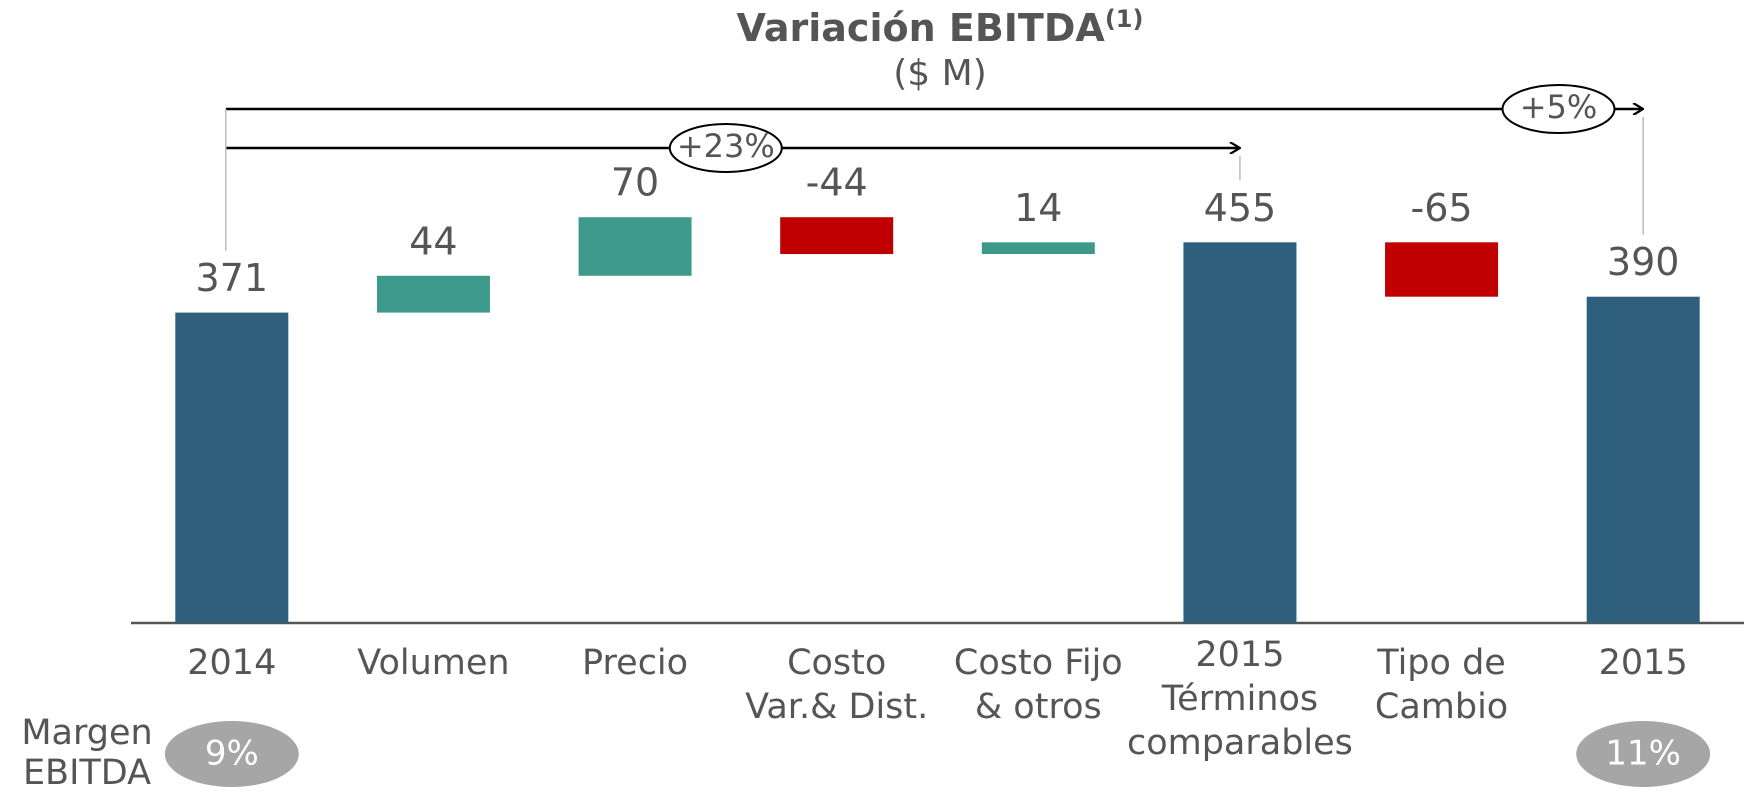 The width and height of the screenshot is (1744, 792). What do you see at coordinates (433, 663) in the screenshot?
I see `x-tick-label: Volumen` at bounding box center [433, 663].